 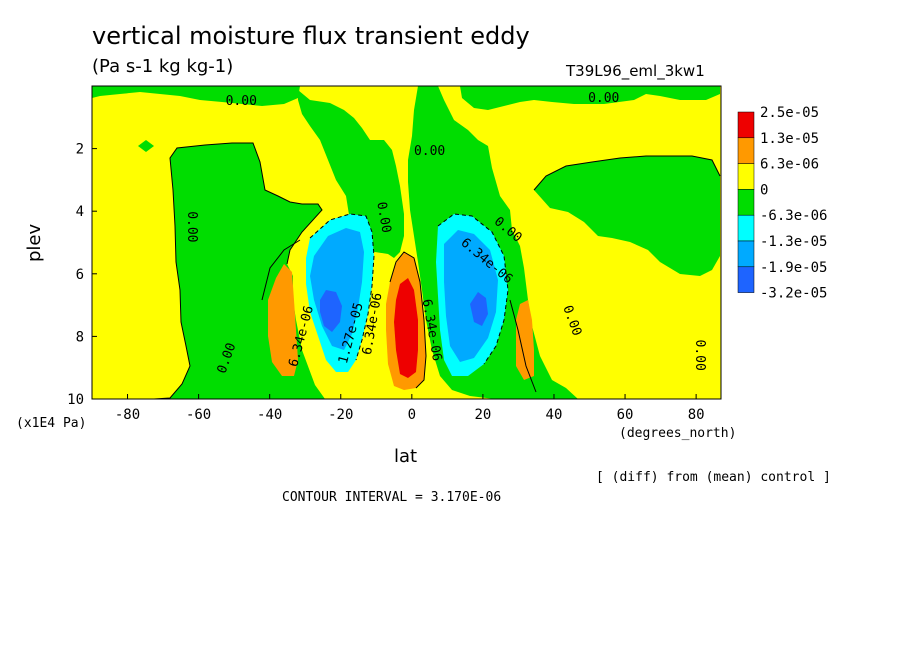 What do you see at coordinates (283, 320) in the screenshot?
I see `field-orange-left` at bounding box center [283, 320].